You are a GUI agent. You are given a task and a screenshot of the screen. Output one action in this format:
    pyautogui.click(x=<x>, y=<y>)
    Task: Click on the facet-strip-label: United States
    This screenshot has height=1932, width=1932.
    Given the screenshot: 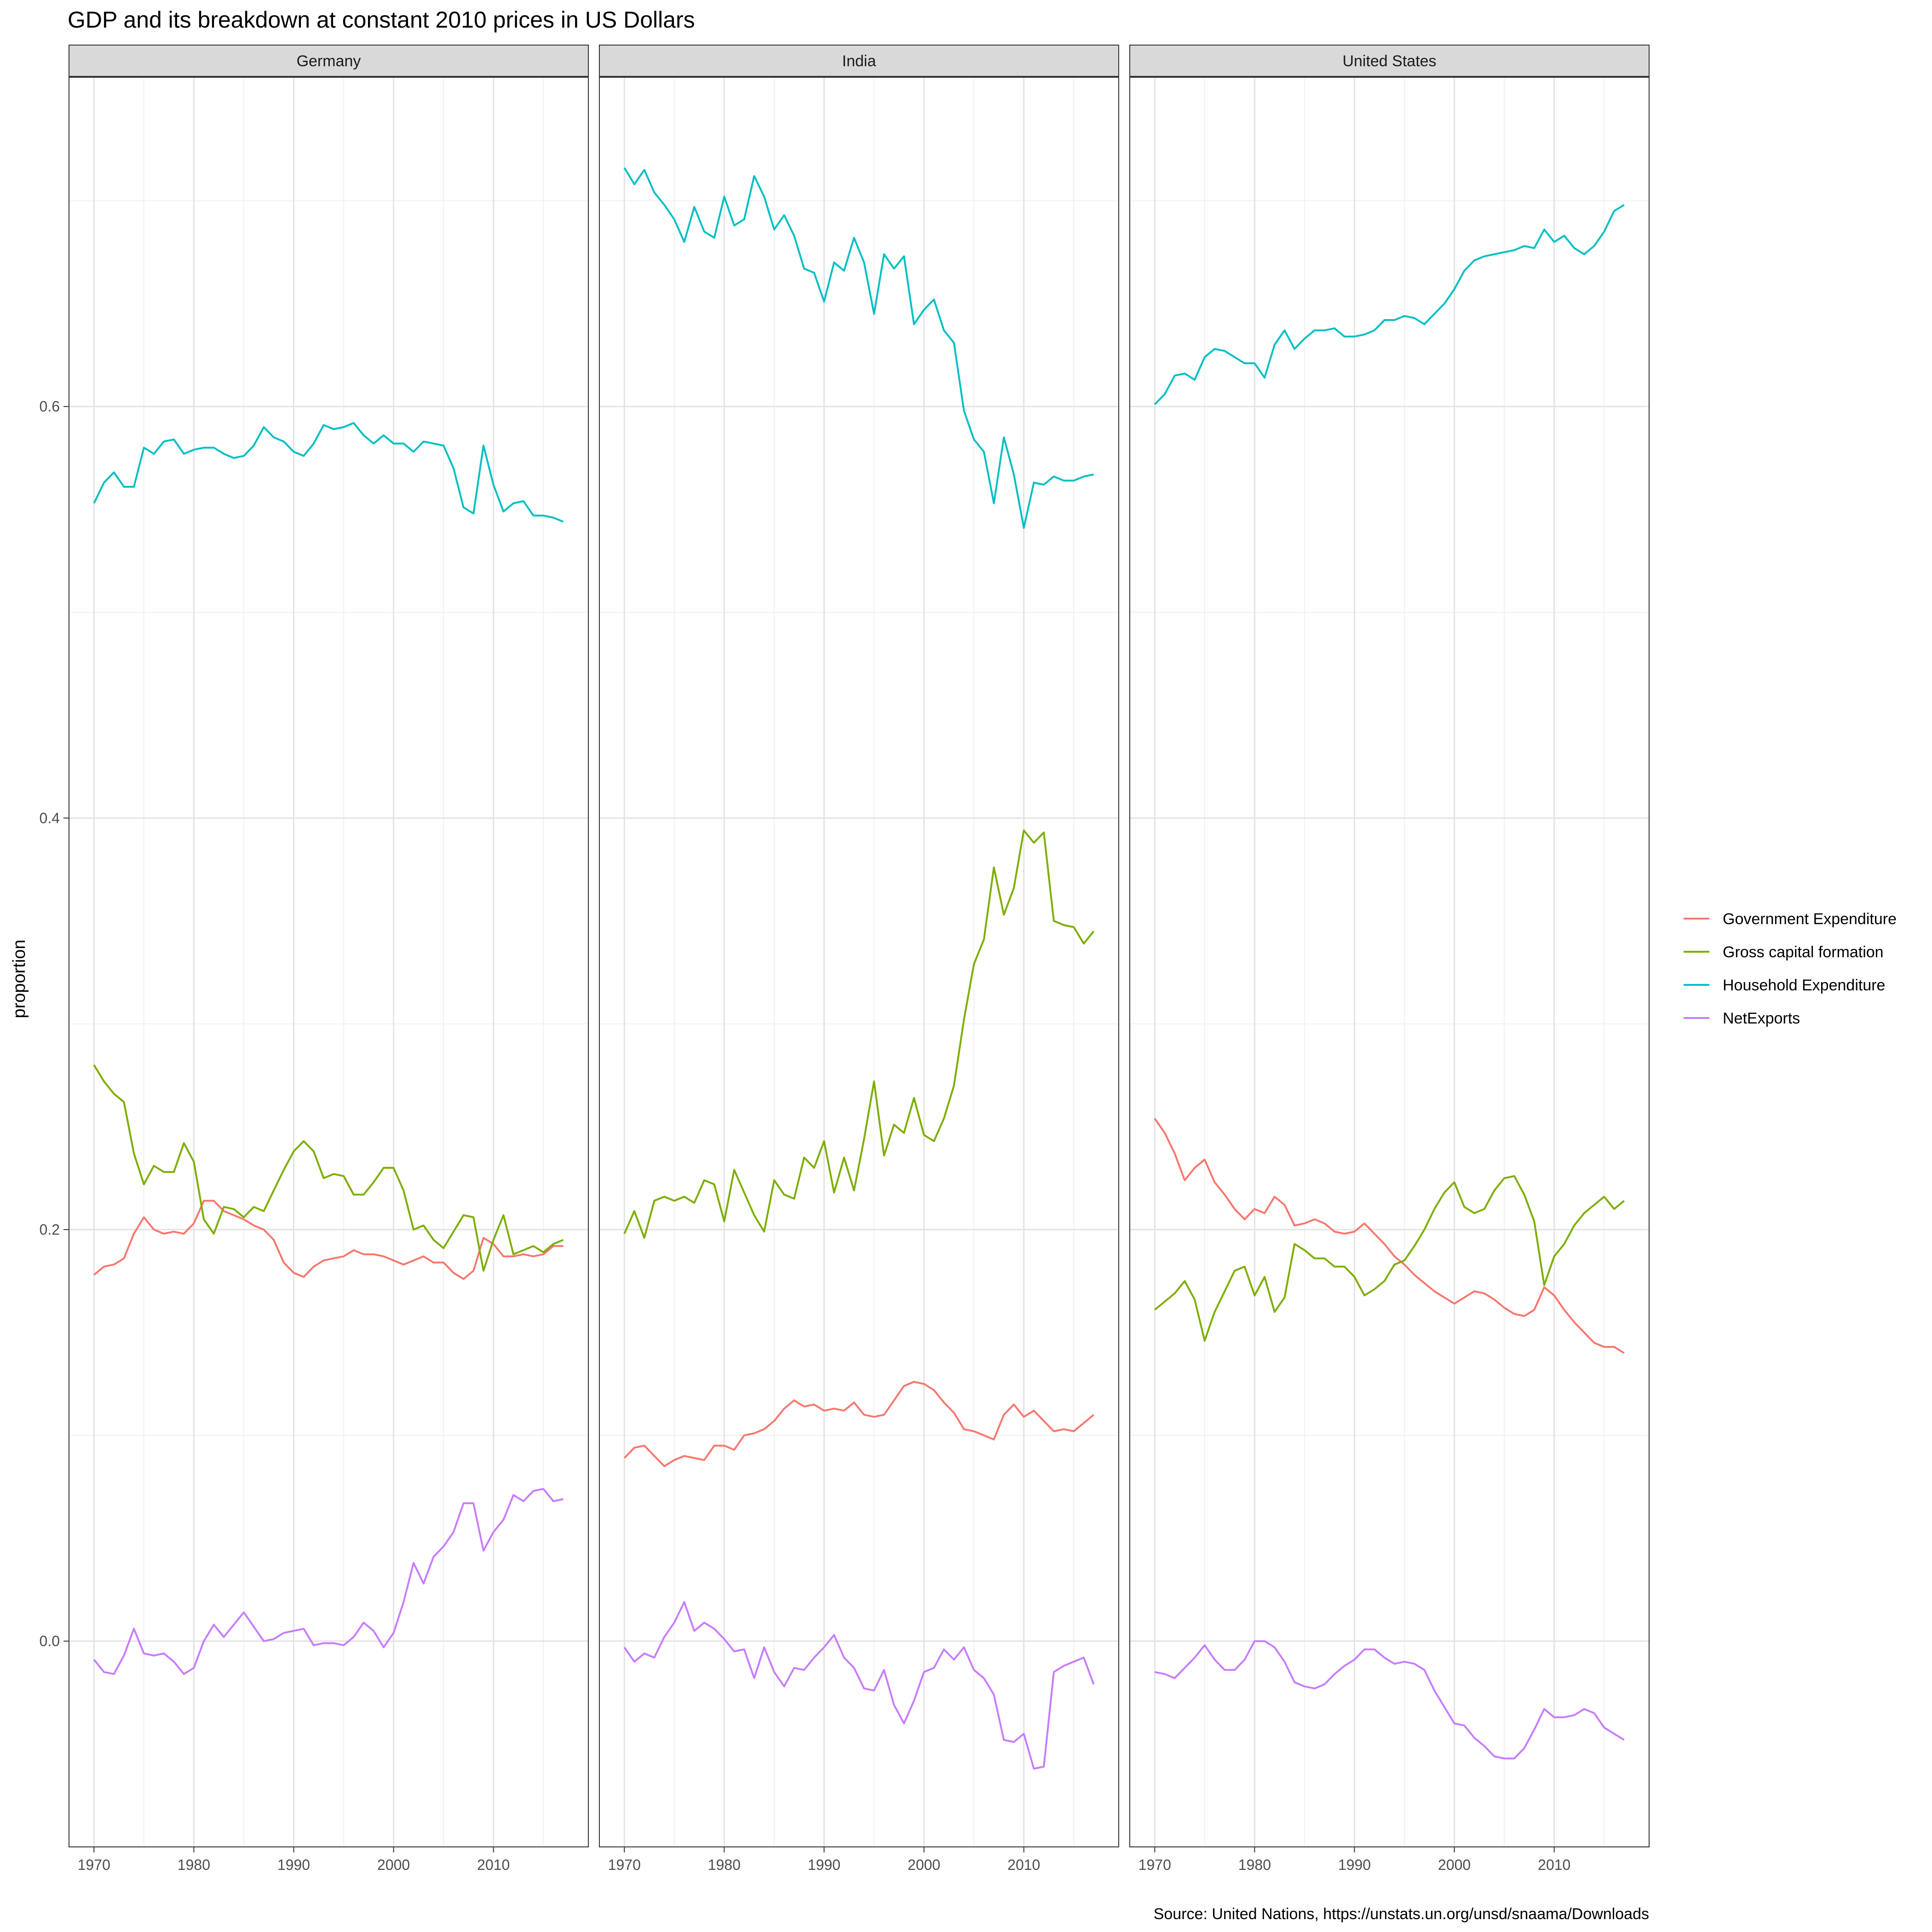 What is the action you would take?
    pyautogui.click(x=1389, y=61)
    